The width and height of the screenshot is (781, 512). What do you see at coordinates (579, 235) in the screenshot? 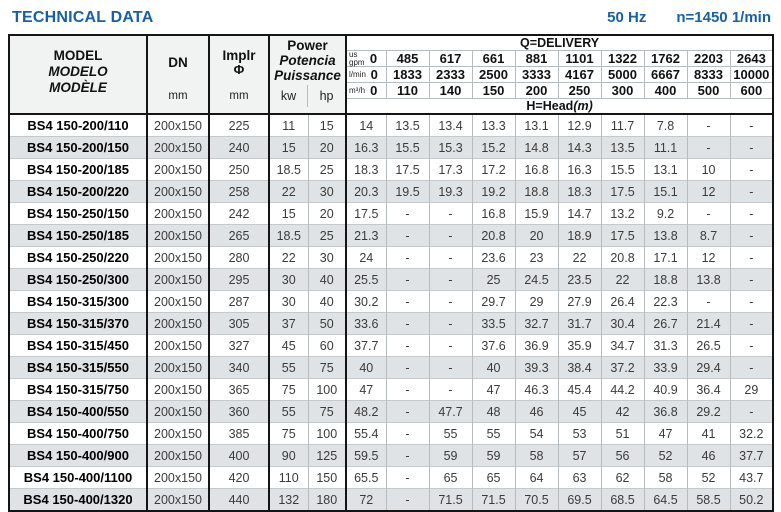
I see `head-value-cell: 18.9` at bounding box center [579, 235].